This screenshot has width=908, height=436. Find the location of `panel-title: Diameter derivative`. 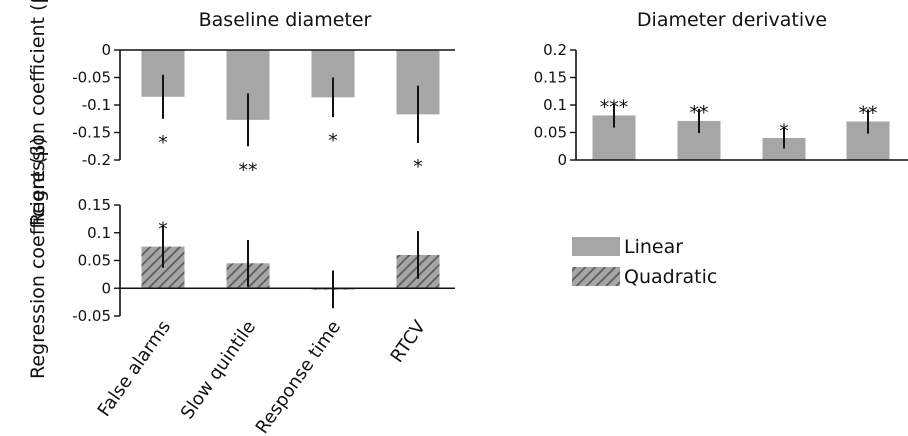

panel-title: Diameter derivative is located at coordinates (732, 20).